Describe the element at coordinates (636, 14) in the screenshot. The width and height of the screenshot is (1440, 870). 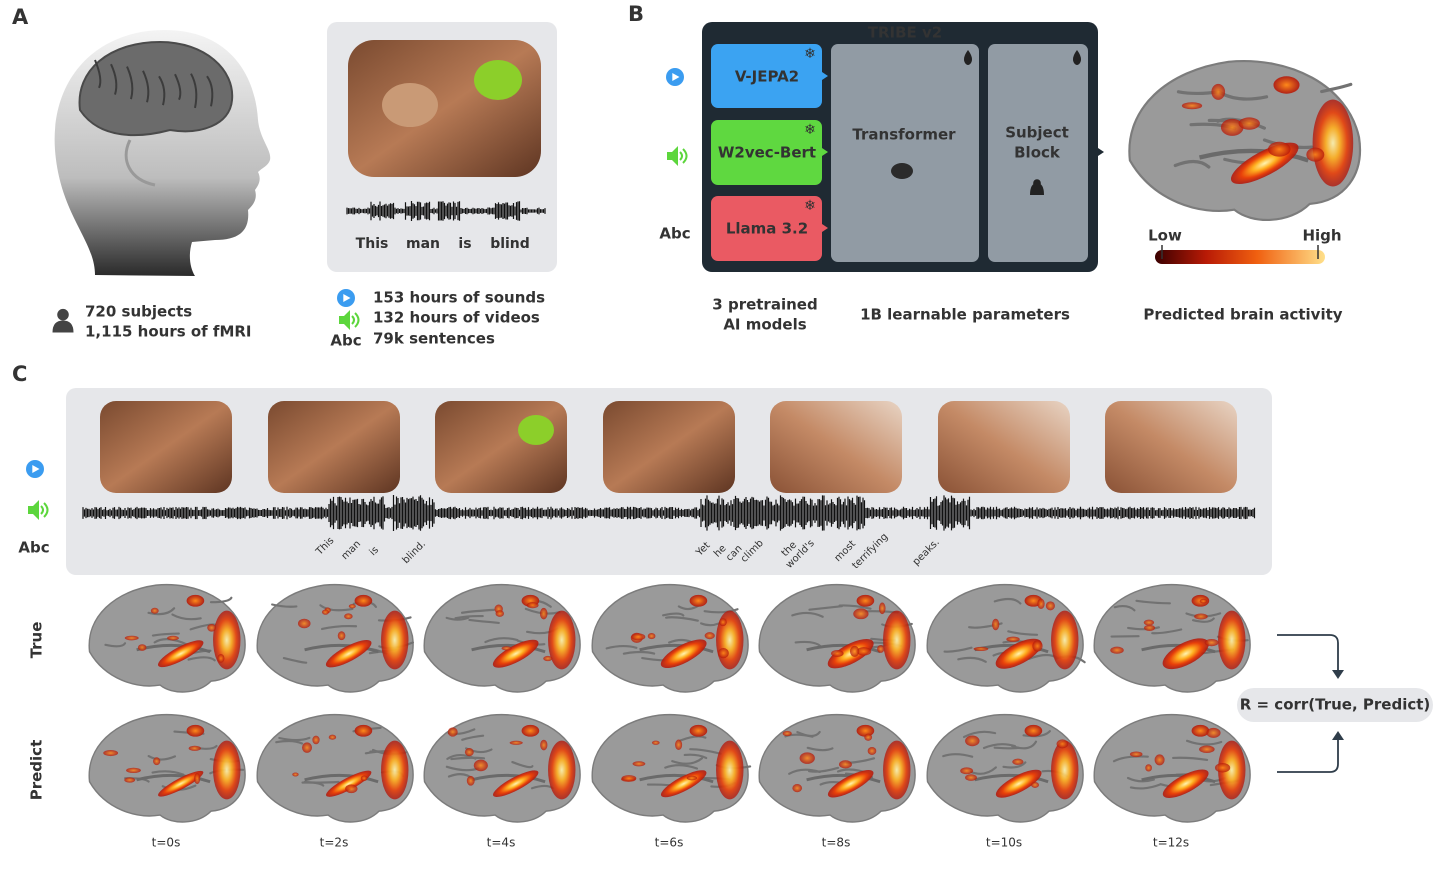
I see `panel-label: B` at that location.